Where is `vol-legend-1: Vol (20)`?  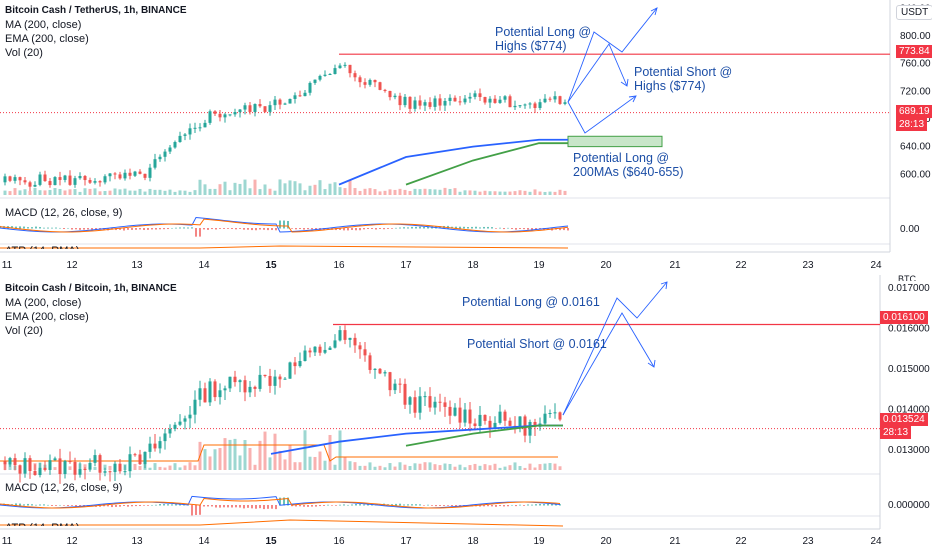
vol-legend-1: Vol (20) is located at coordinates (24, 53).